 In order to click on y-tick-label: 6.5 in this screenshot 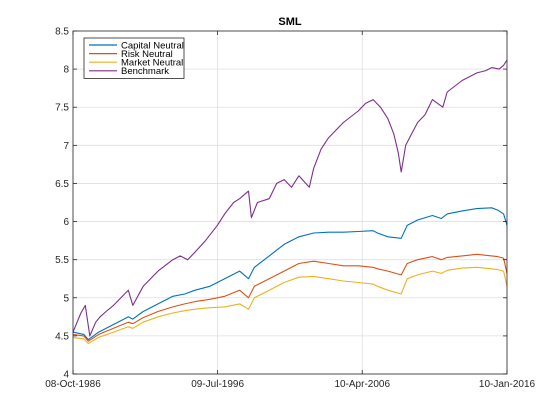, I will do `click(62, 184)`.